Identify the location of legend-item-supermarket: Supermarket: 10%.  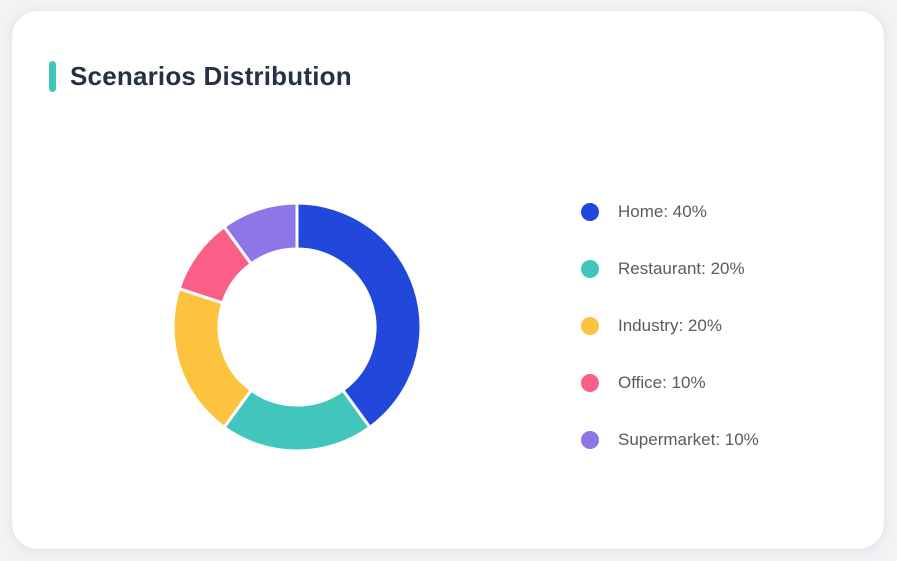
(670, 439).